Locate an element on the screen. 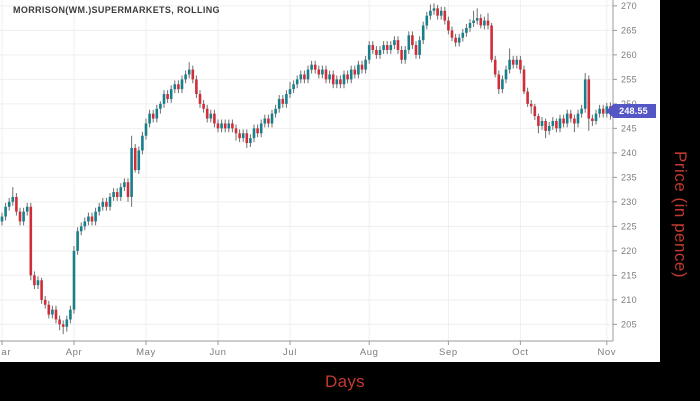  y-tick-label: 270 is located at coordinates (629, 6).